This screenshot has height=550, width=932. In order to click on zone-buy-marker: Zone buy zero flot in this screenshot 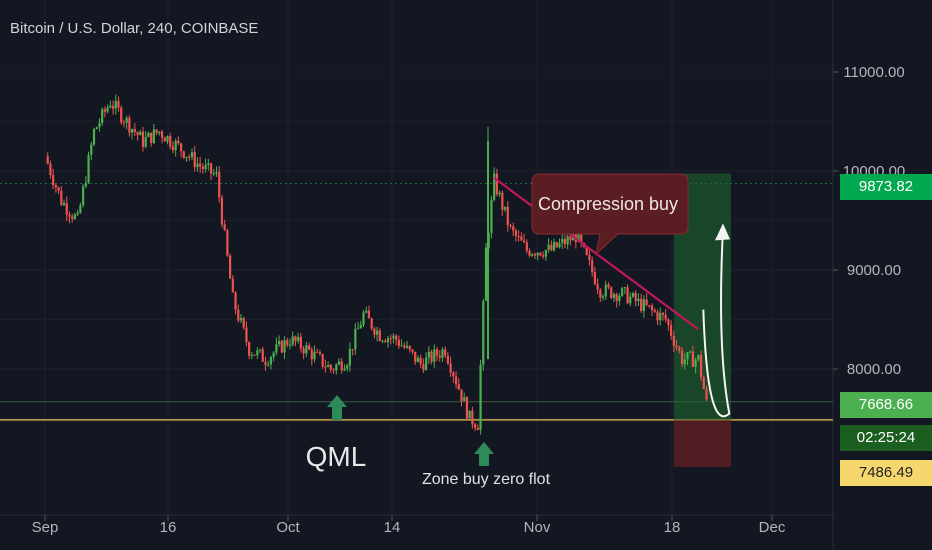, I will do `click(486, 465)`.